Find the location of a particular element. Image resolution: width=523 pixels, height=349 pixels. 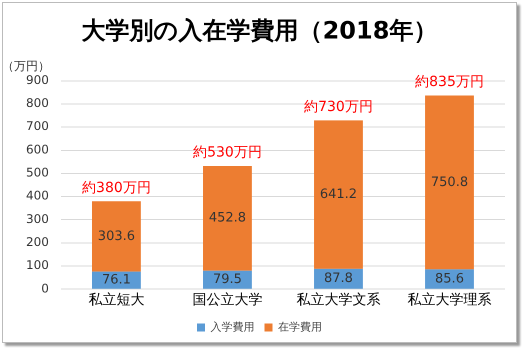

total-label: 約530万円 is located at coordinates (227, 152).